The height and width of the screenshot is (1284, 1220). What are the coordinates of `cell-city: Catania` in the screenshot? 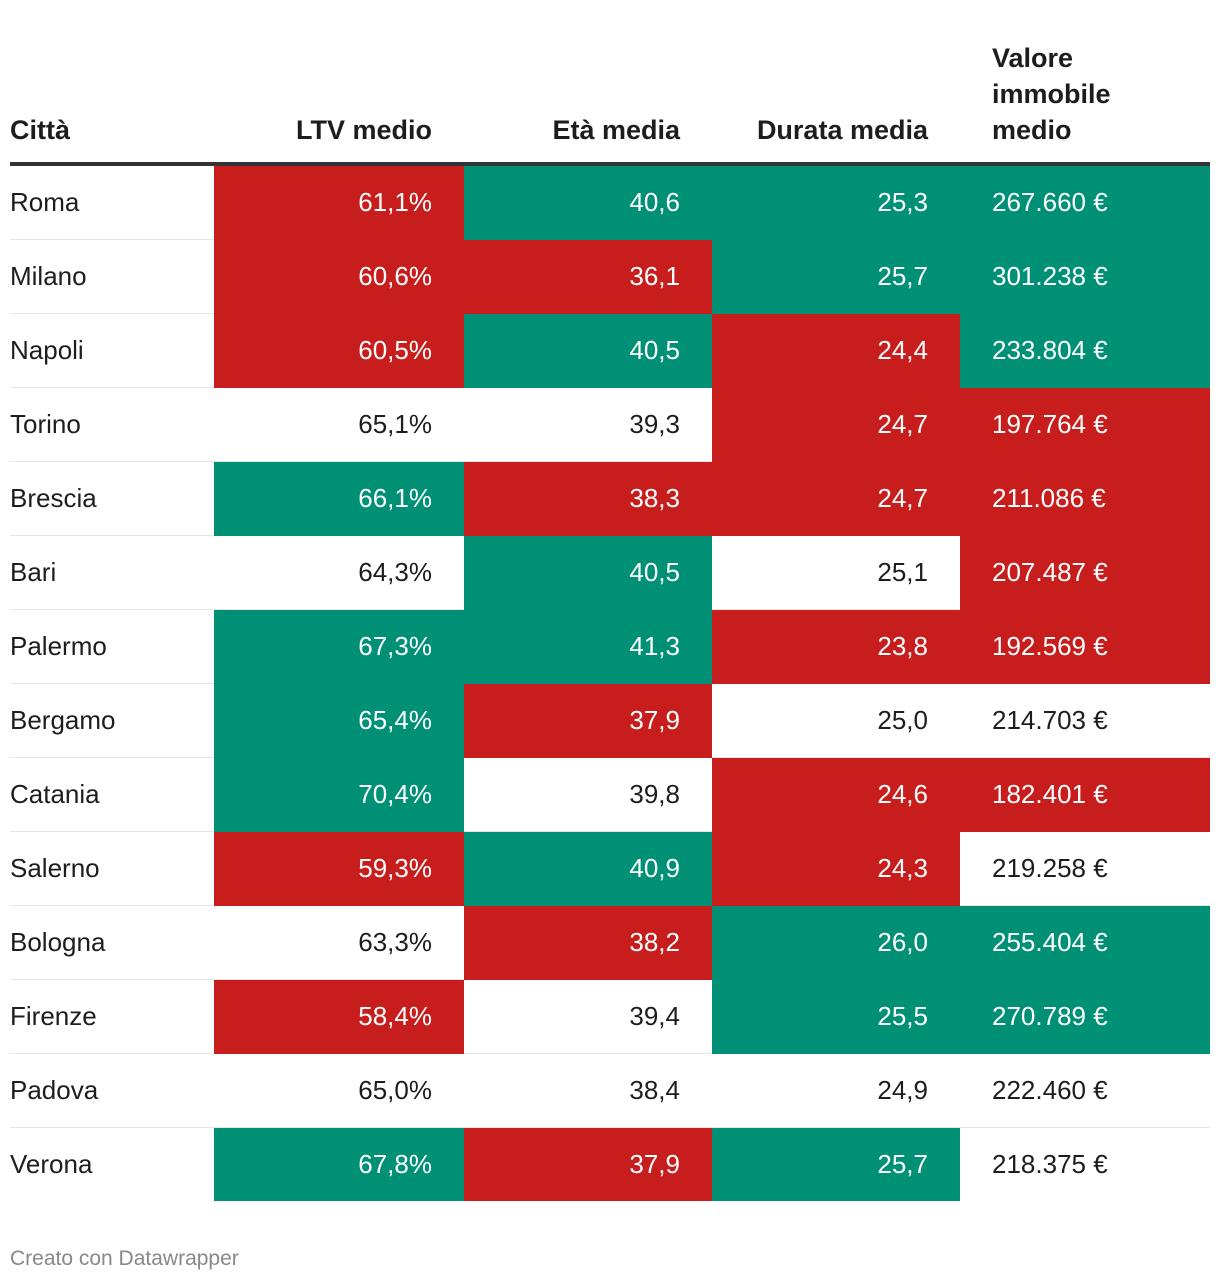 It's located at (112, 794).